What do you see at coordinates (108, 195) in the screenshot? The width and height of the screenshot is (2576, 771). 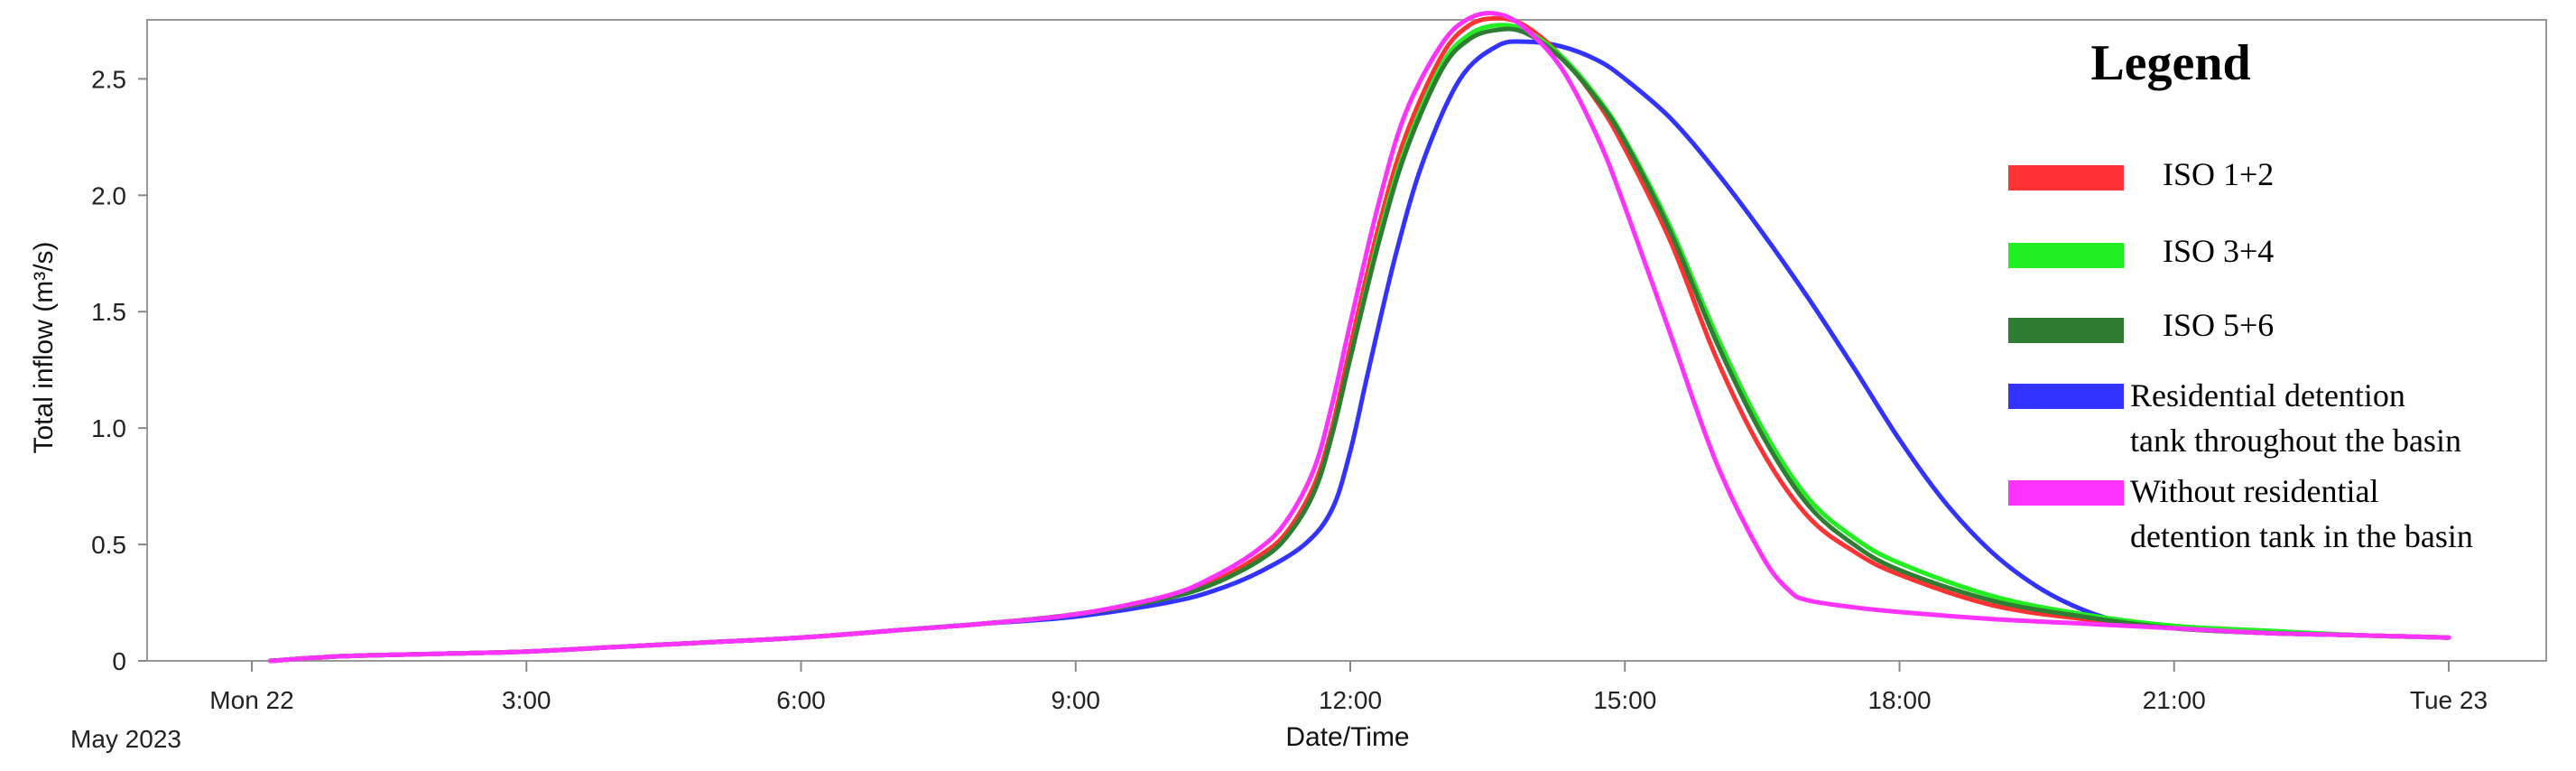 I see `y-tick-label: 2.0` at bounding box center [108, 195].